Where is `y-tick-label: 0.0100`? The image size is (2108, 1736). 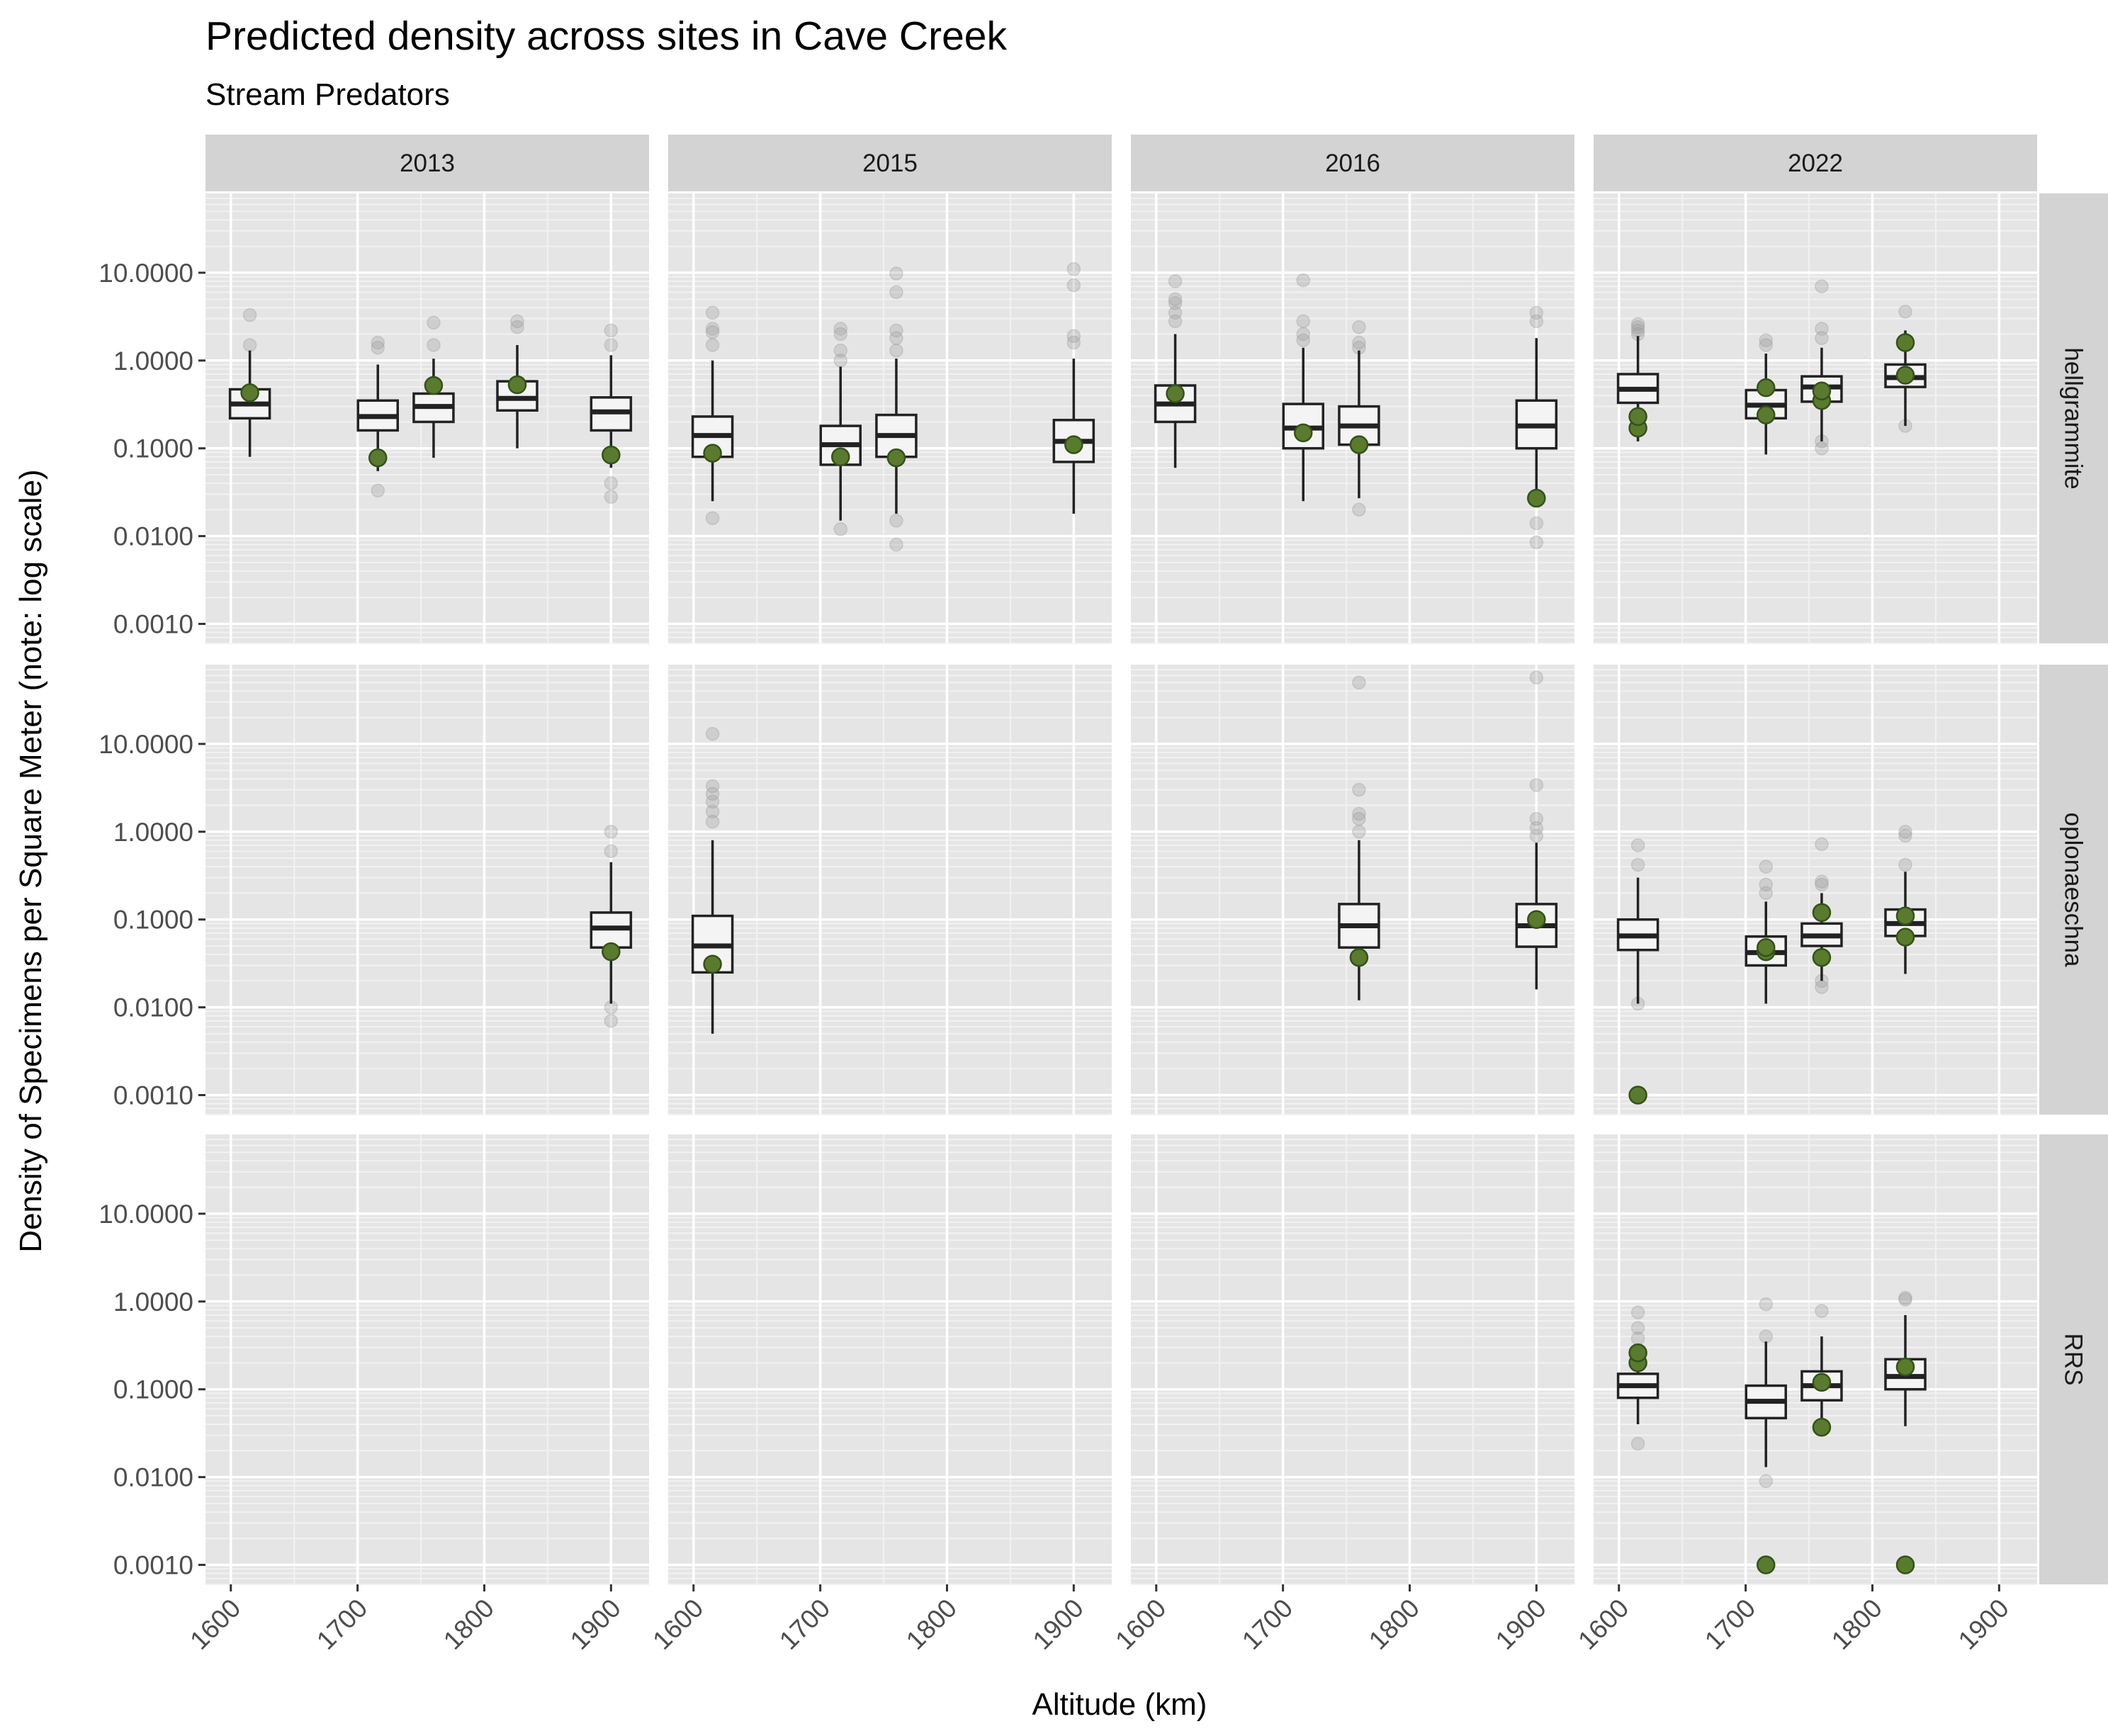 y-tick-label: 0.0100 is located at coordinates (153, 1007).